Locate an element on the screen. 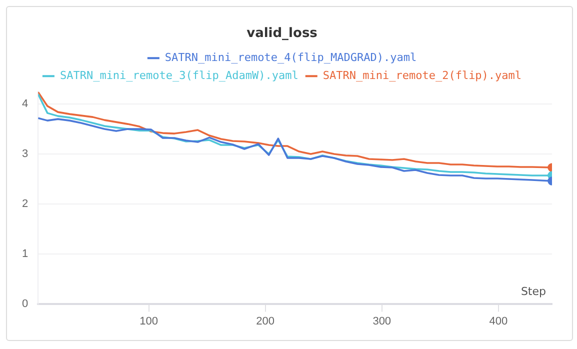 This screenshot has height=349, width=577. y-tick-label: 2 is located at coordinates (25, 204).